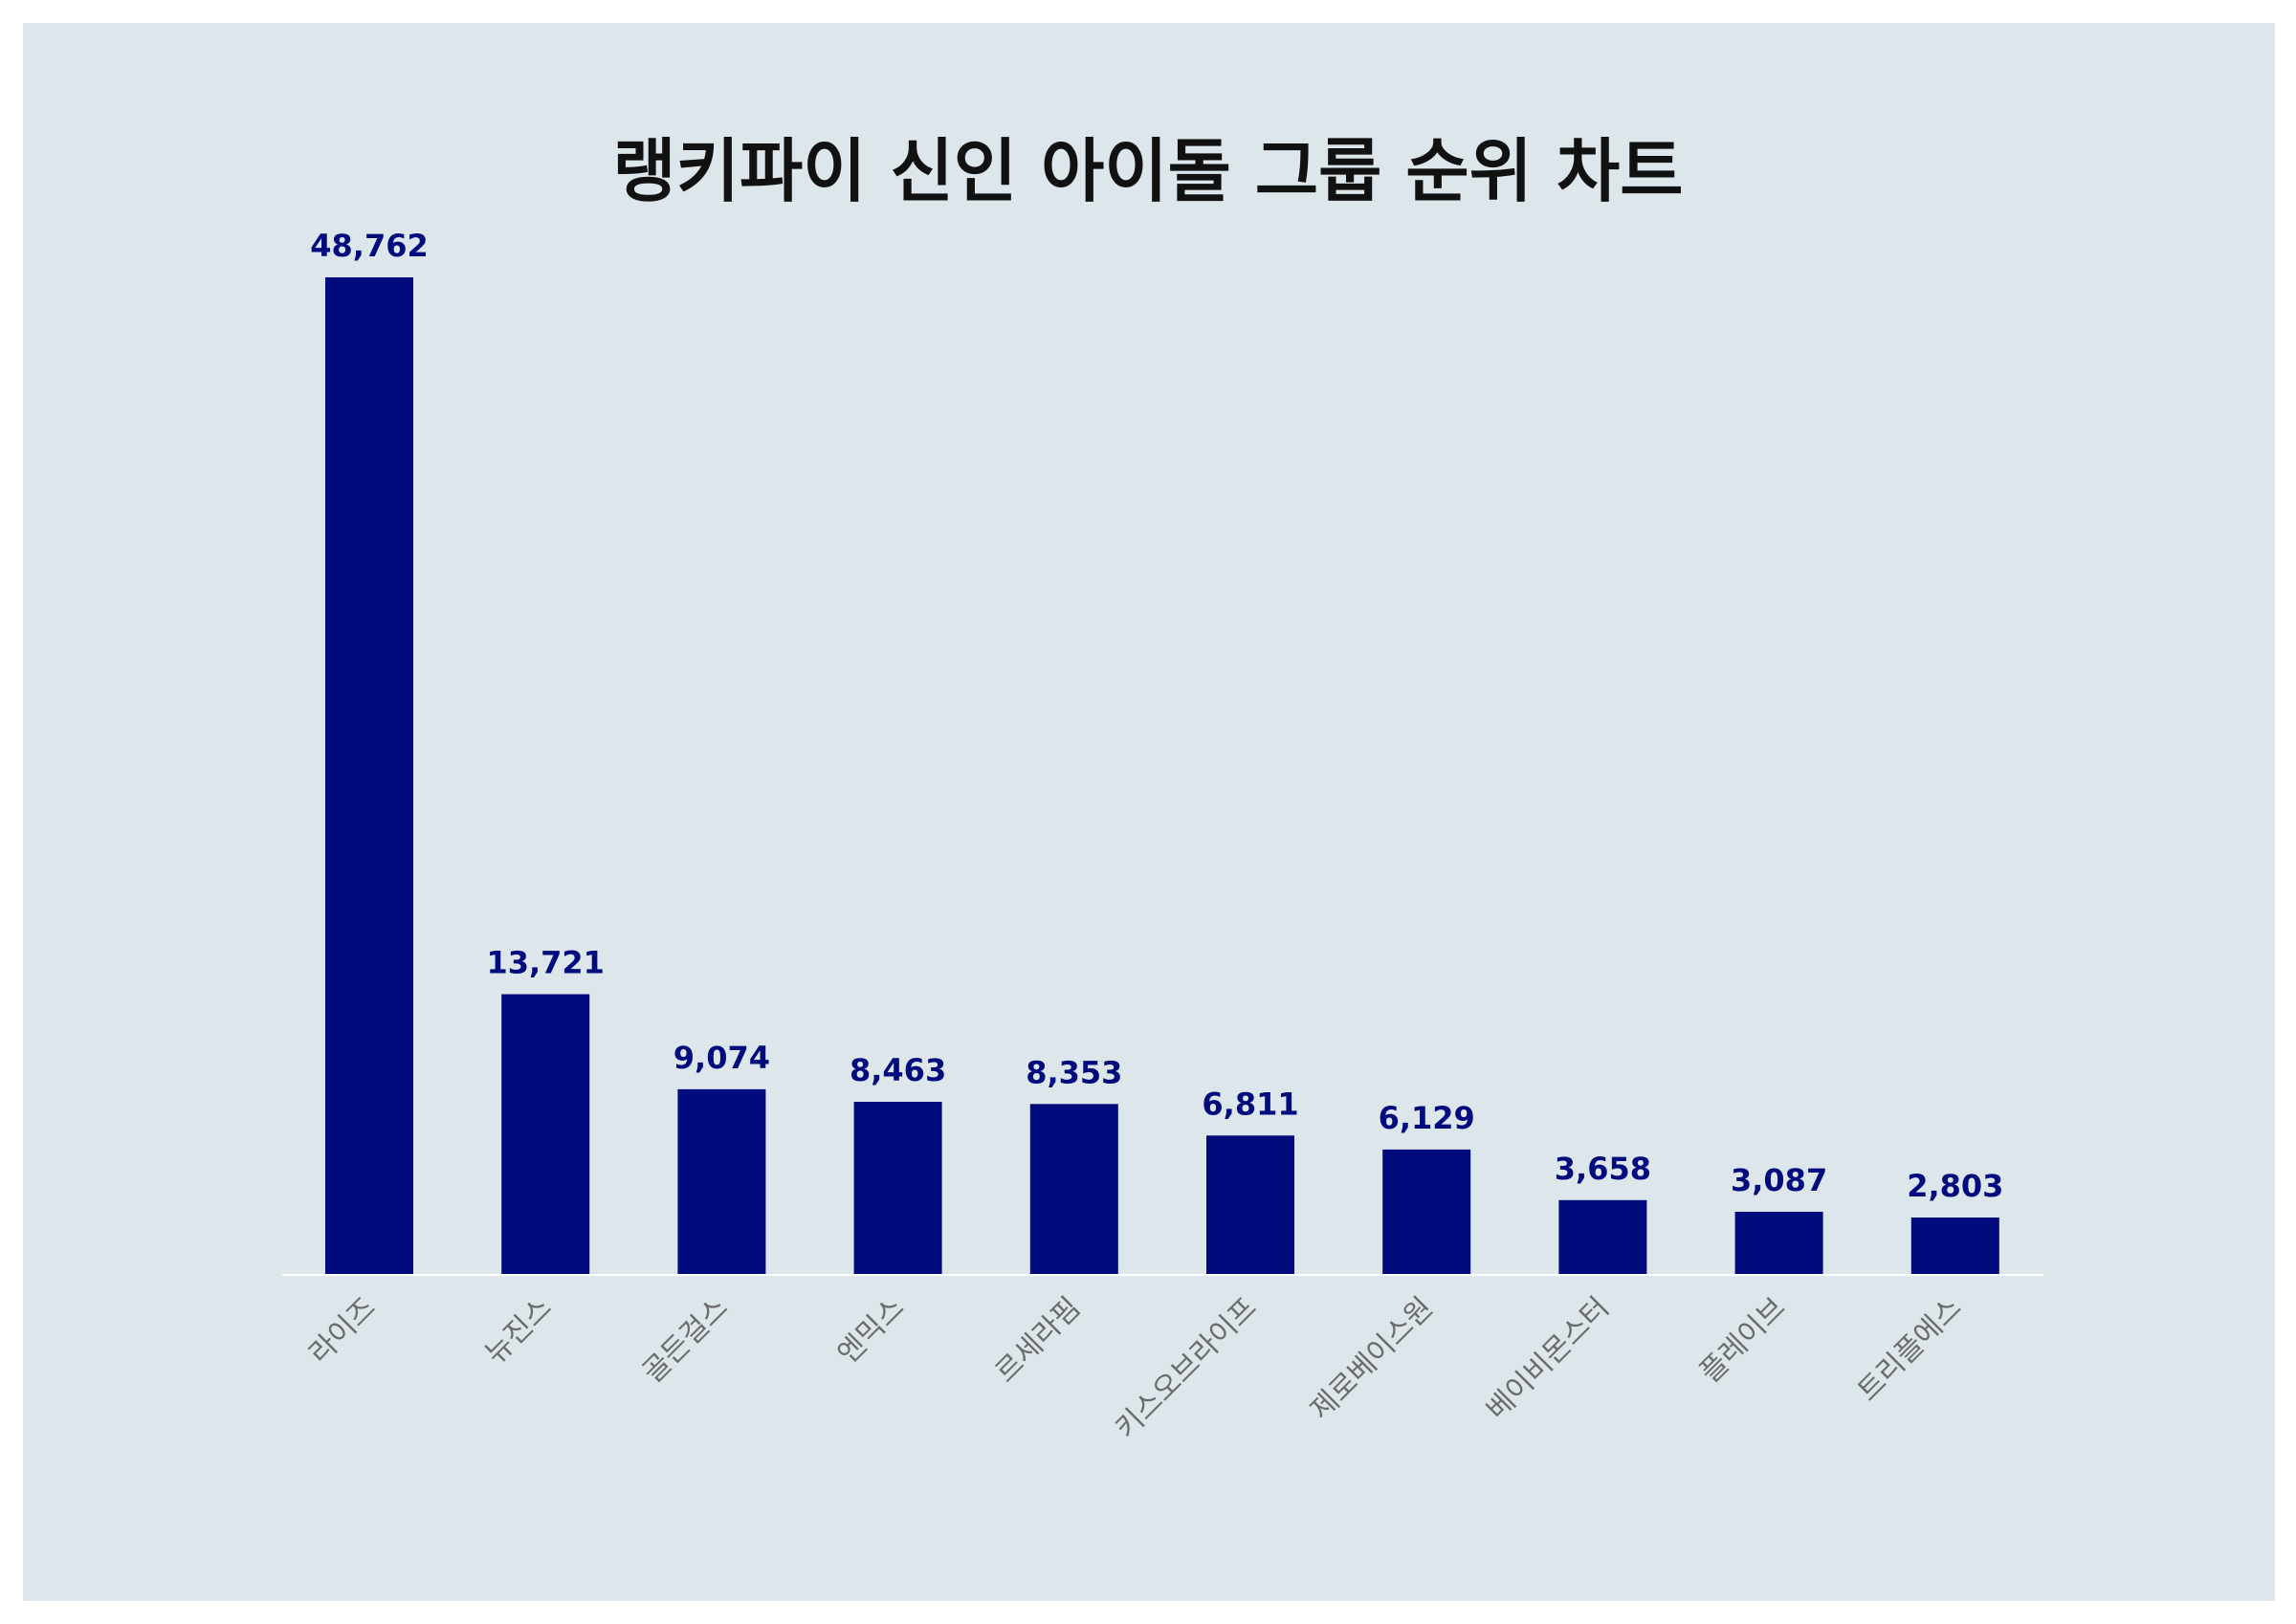  What do you see at coordinates (898, 1070) in the screenshot?
I see `value-label: 8,463` at bounding box center [898, 1070].